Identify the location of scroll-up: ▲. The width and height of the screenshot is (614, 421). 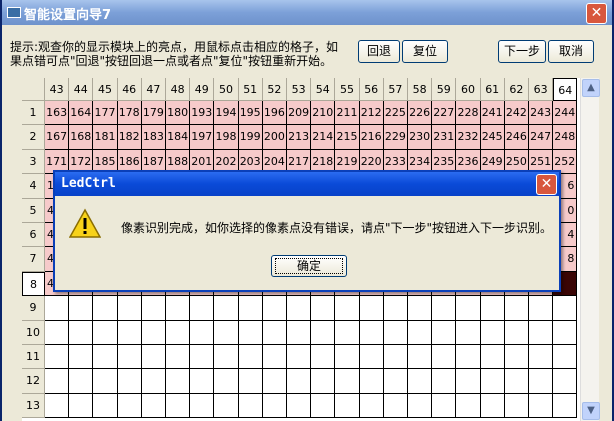
(591, 88).